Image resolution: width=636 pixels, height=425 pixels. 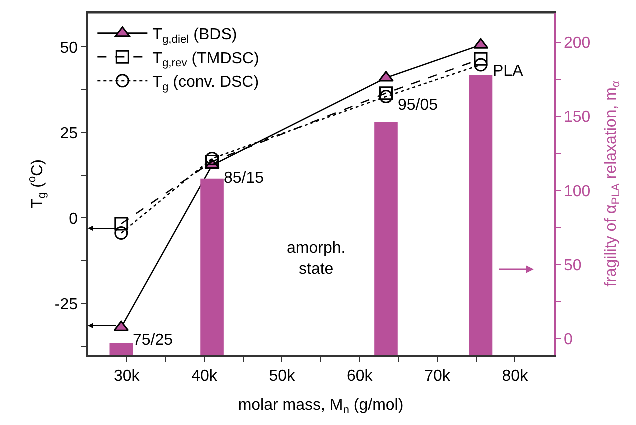 What do you see at coordinates (206, 60) in the screenshot?
I see `legend-label: T$_{g,rev}$ (TMDSC)` at bounding box center [206, 60].